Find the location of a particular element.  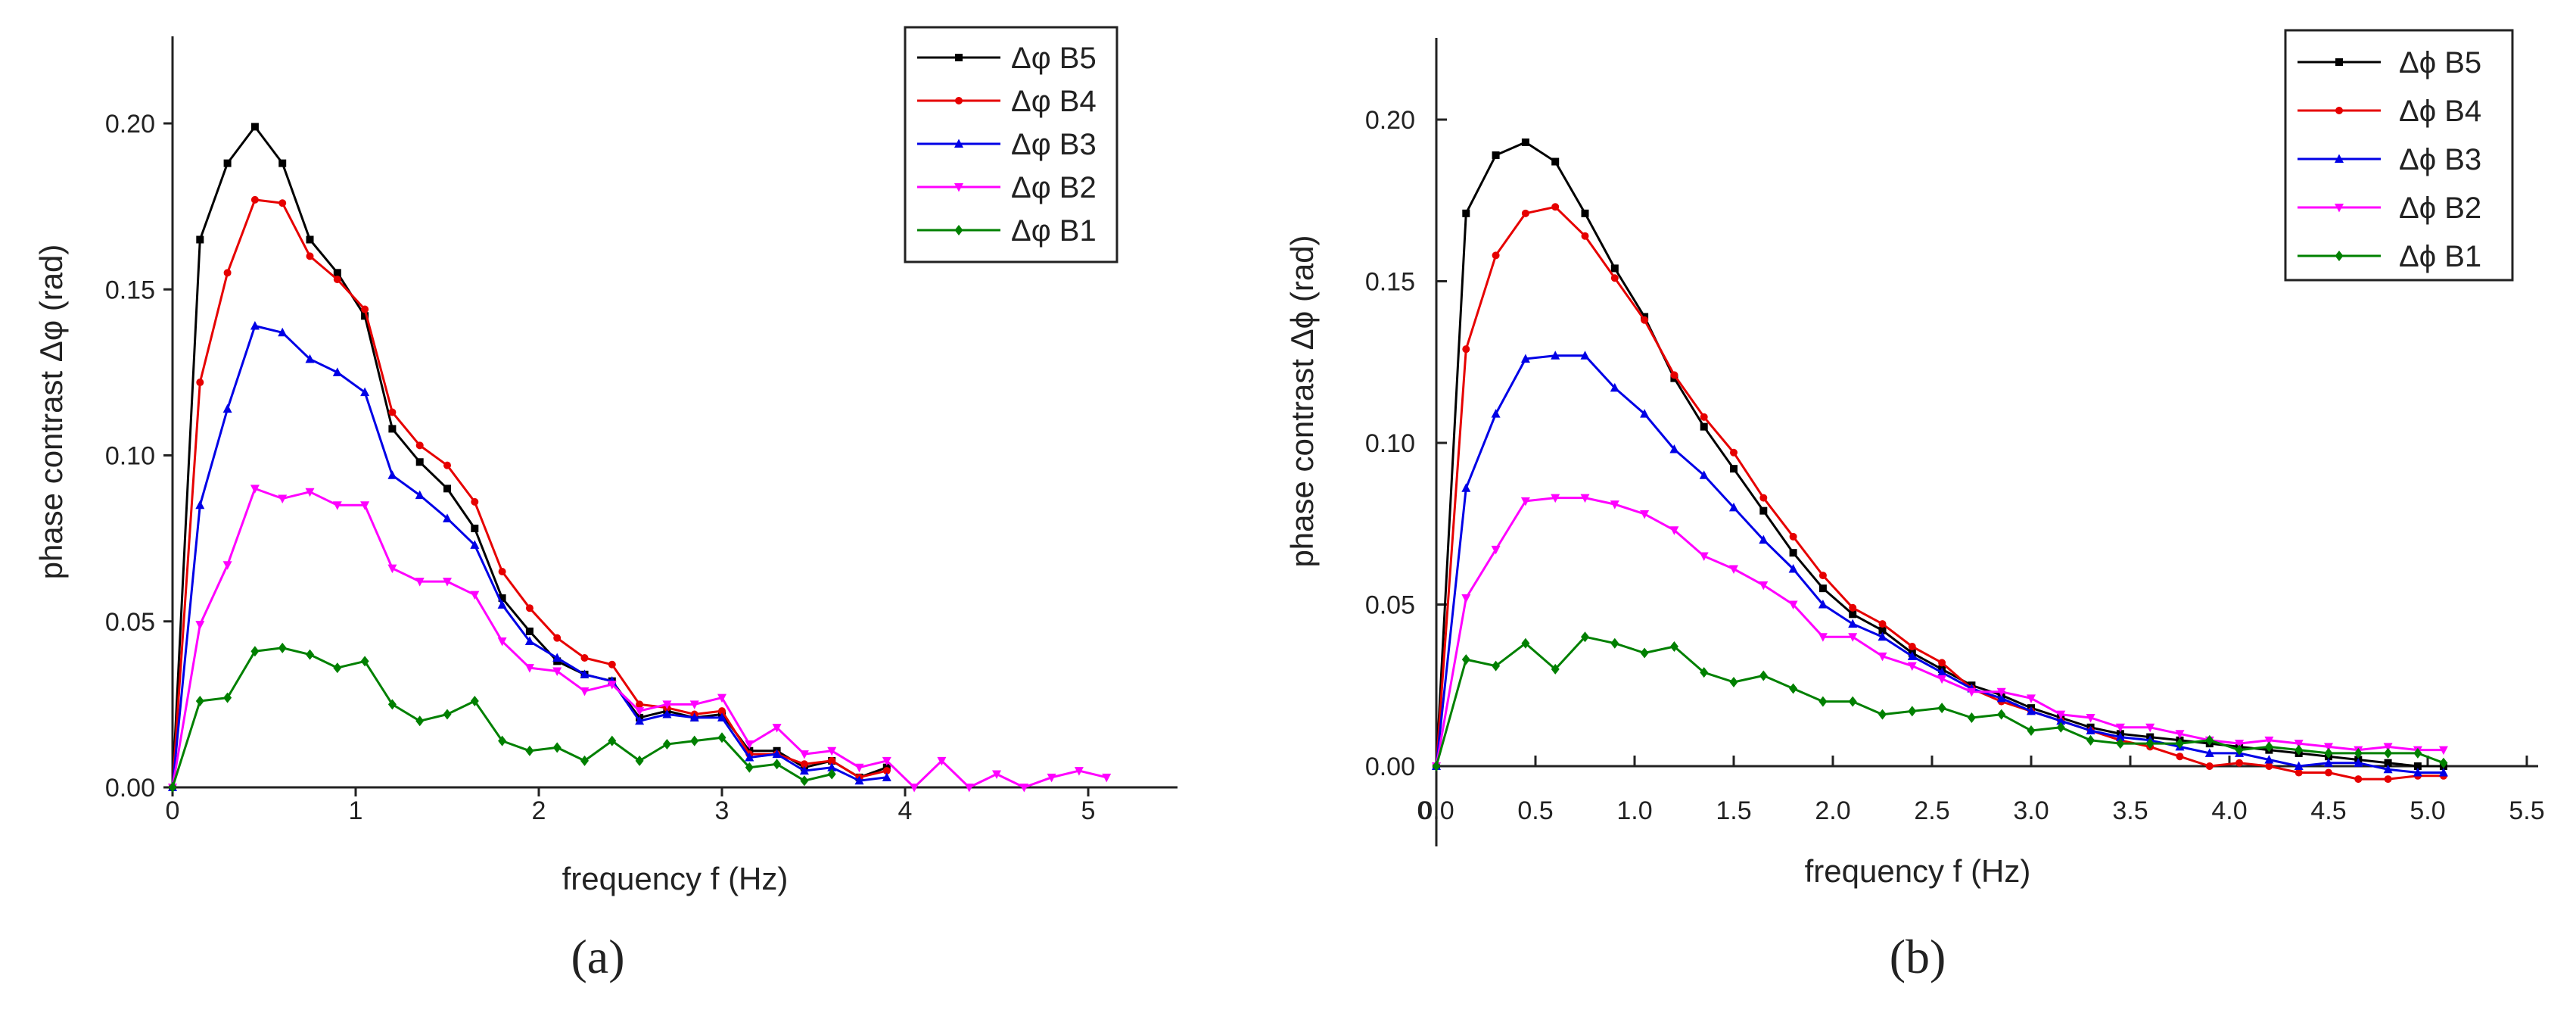

legend-label: Δϕ B2 is located at coordinates (2440, 208).